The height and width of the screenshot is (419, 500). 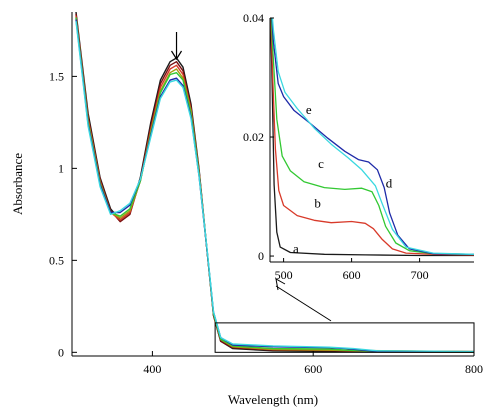 I want to click on inset-y-tick-label: 0.04, so click(x=253, y=18).